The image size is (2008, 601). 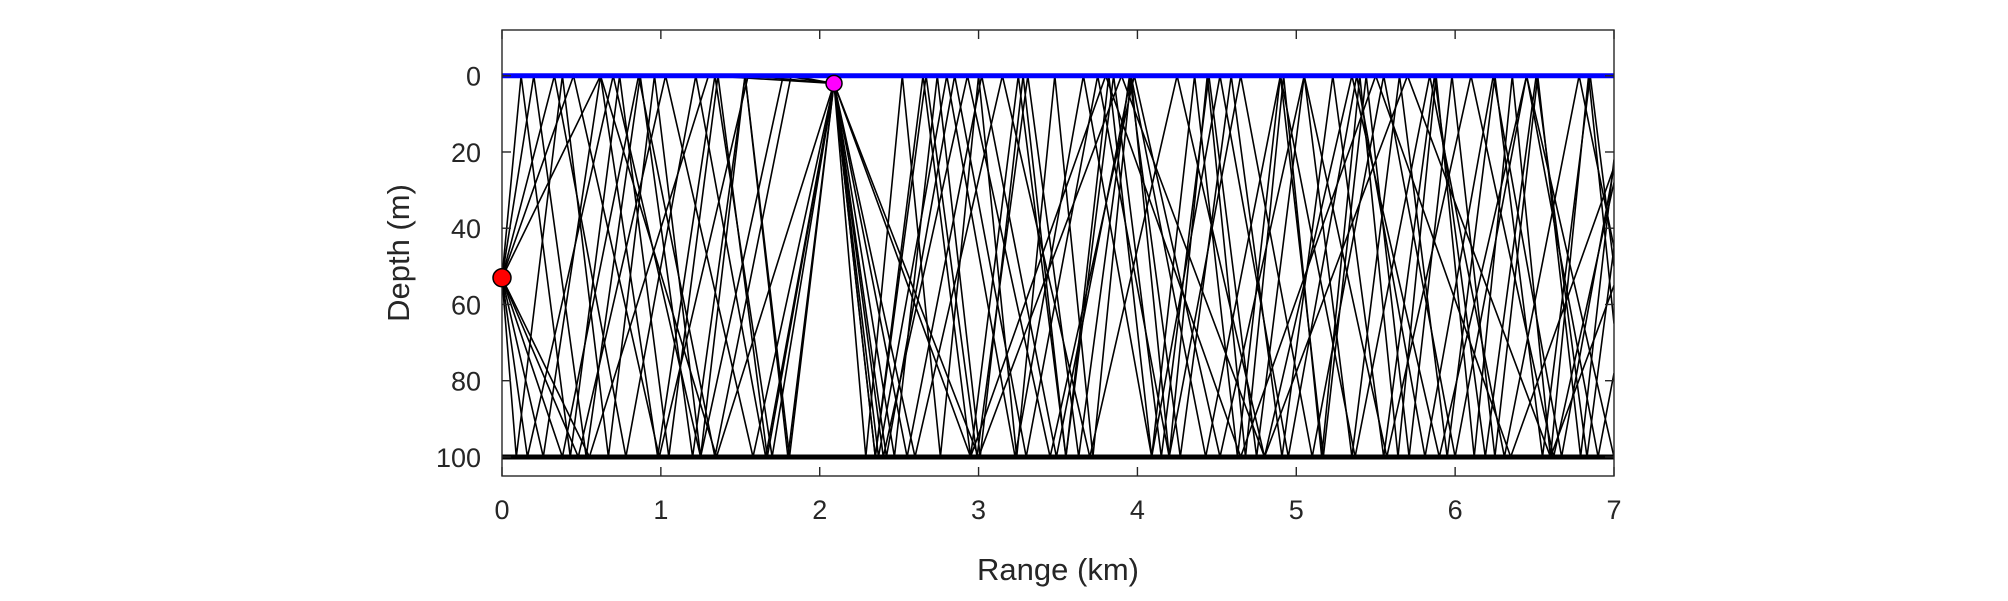 I want to click on x-tick-label: 1, so click(x=660, y=510).